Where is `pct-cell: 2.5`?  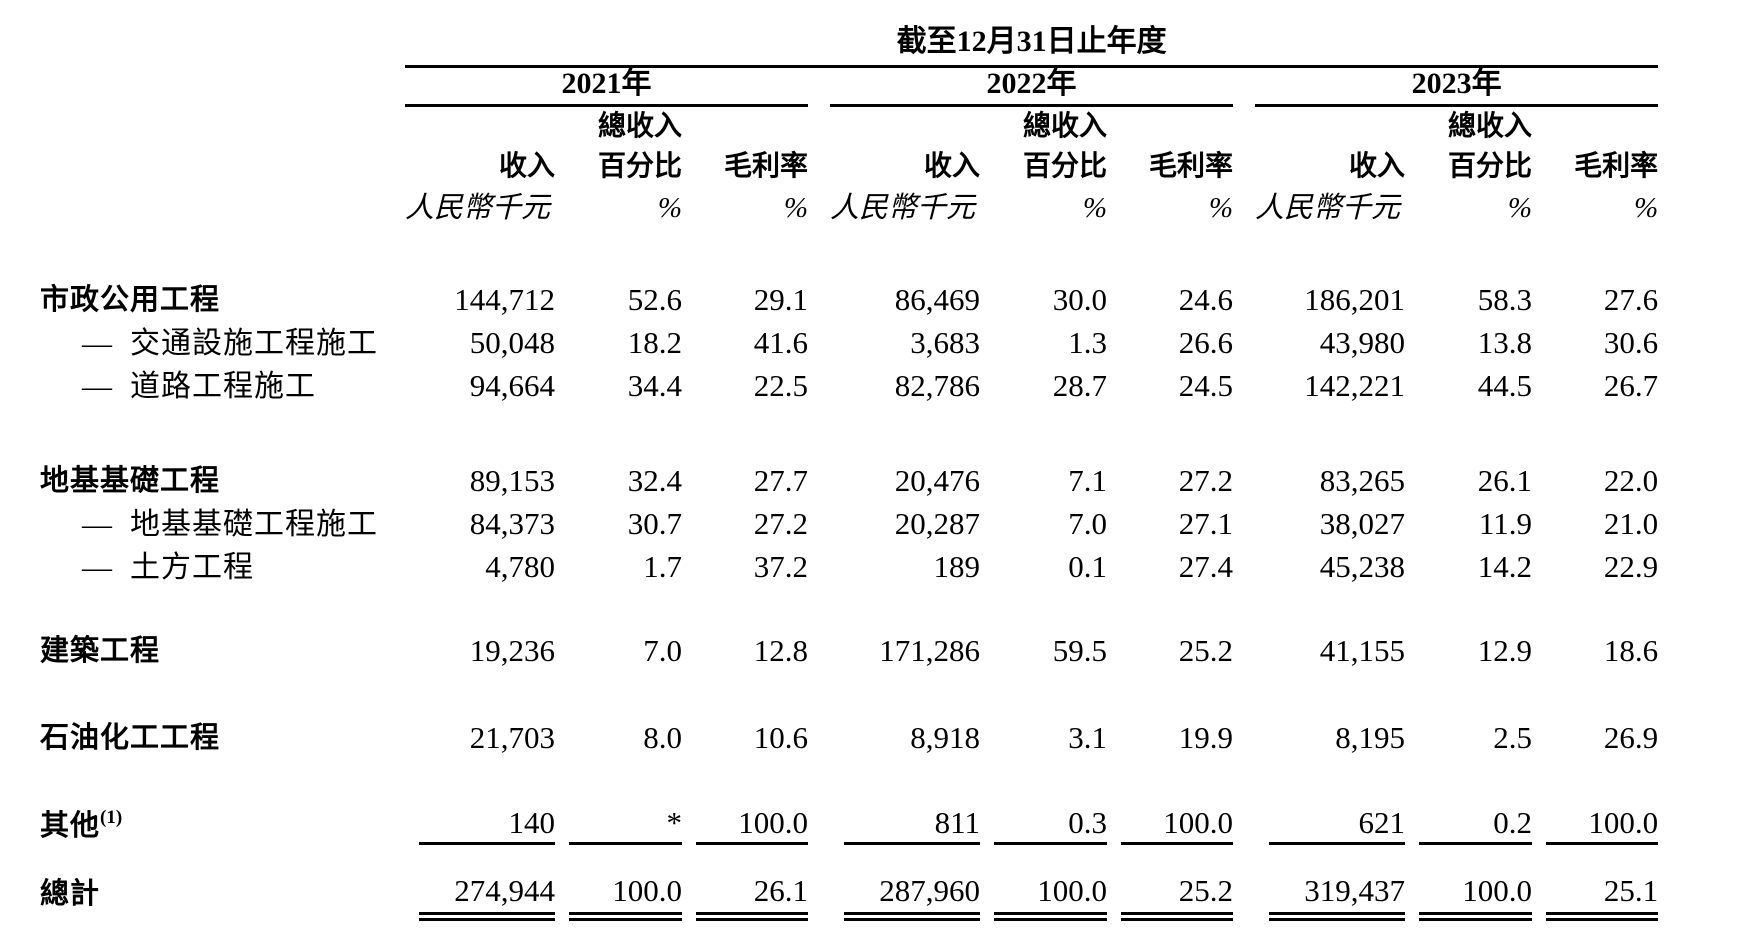
pct-cell: 2.5 is located at coordinates (1512, 738).